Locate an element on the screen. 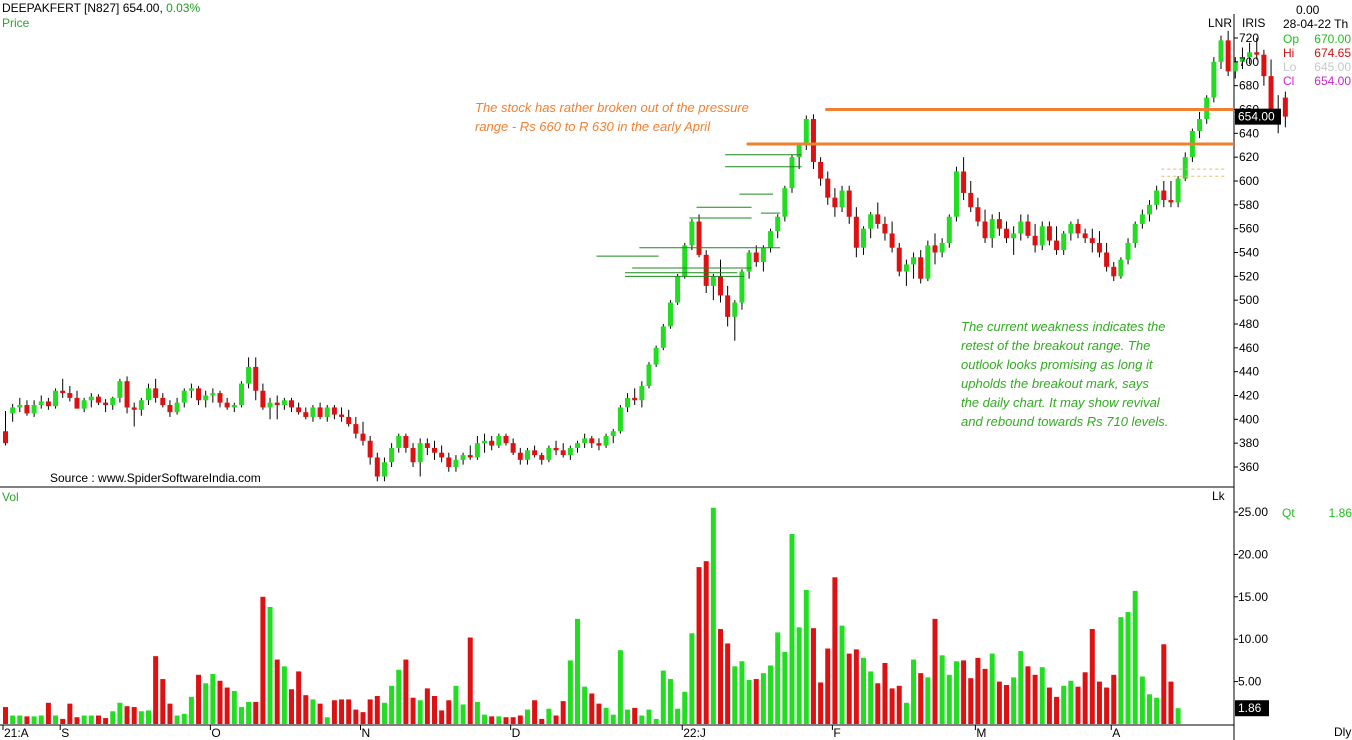 The height and width of the screenshot is (740, 1352). close-label: Cl is located at coordinates (1289, 81).